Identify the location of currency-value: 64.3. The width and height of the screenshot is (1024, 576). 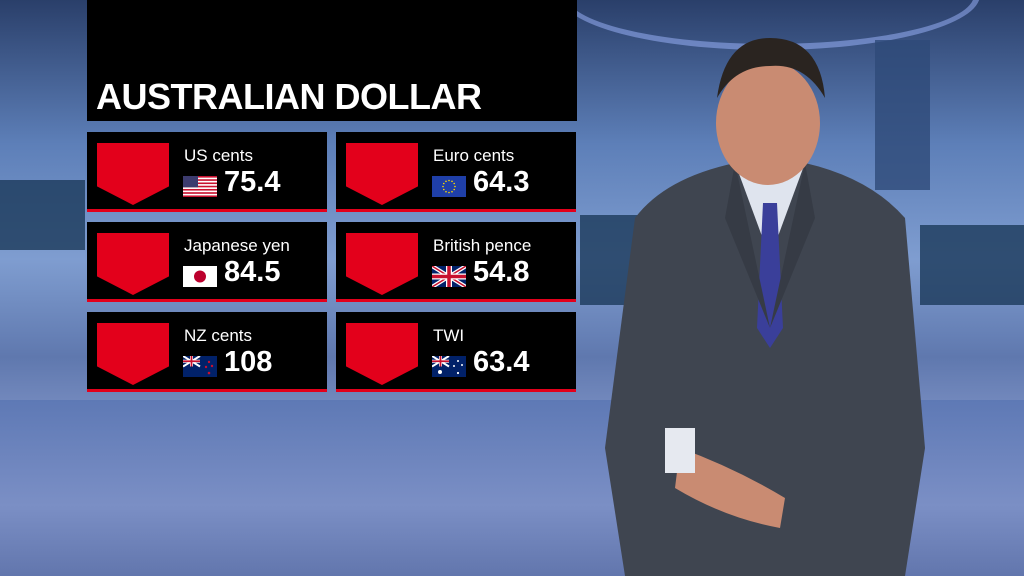
(501, 182).